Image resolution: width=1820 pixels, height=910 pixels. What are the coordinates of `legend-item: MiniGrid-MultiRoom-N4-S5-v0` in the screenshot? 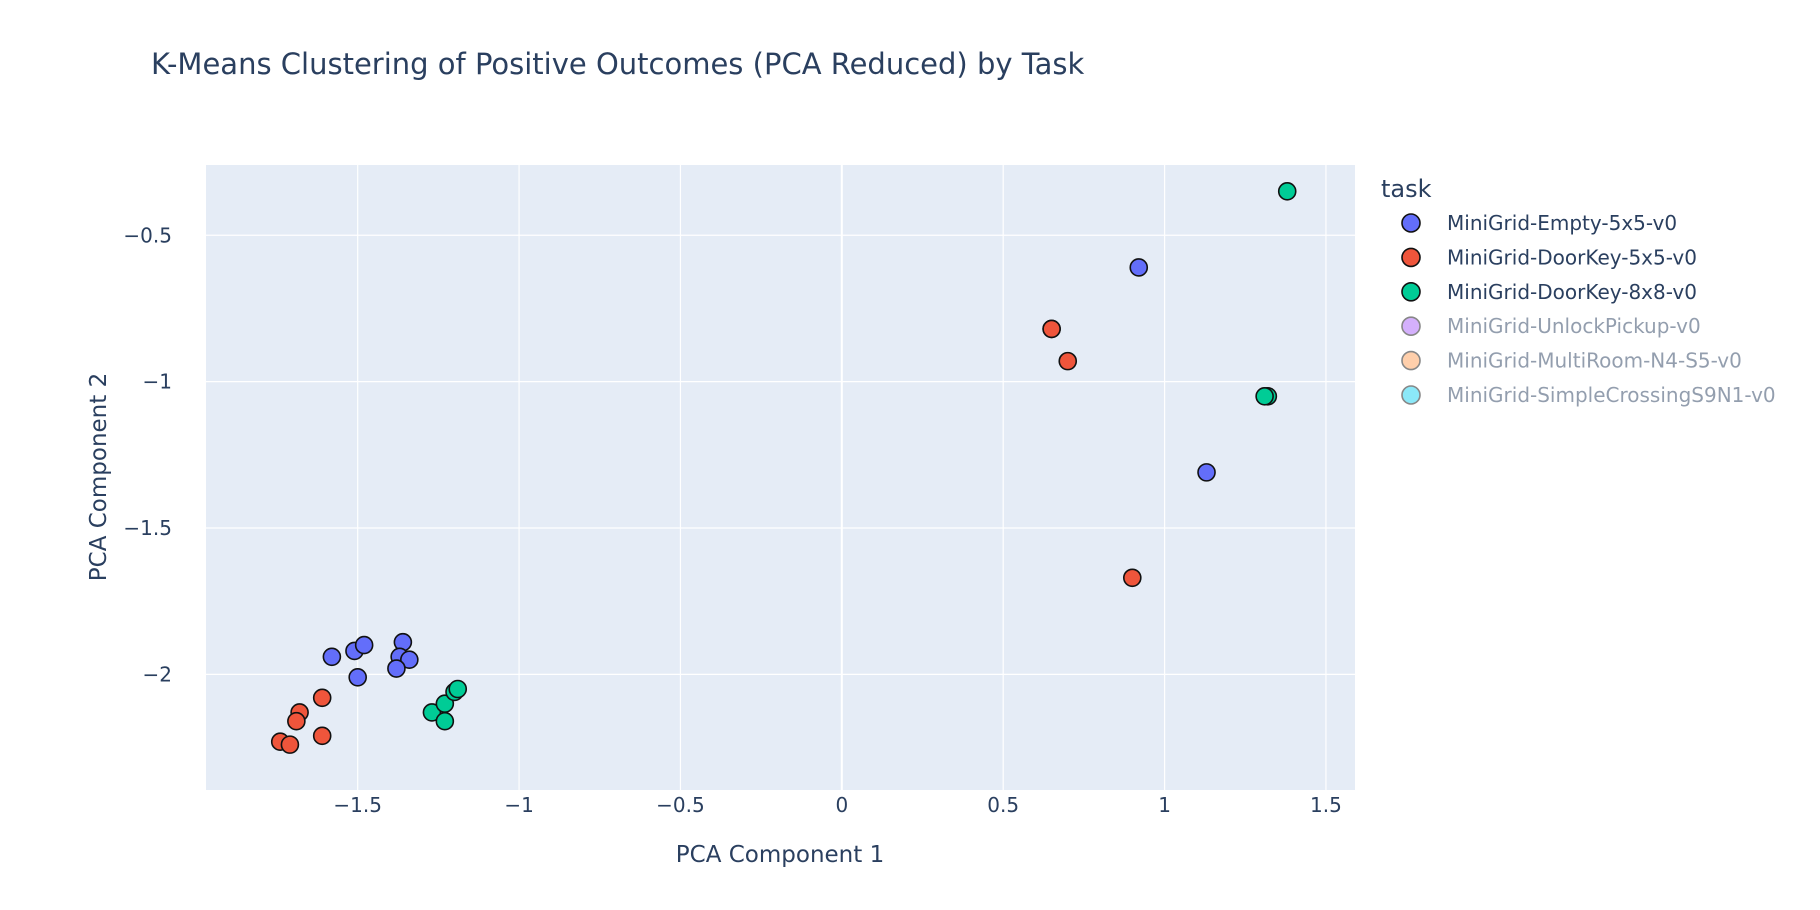 It's located at (1571, 361).